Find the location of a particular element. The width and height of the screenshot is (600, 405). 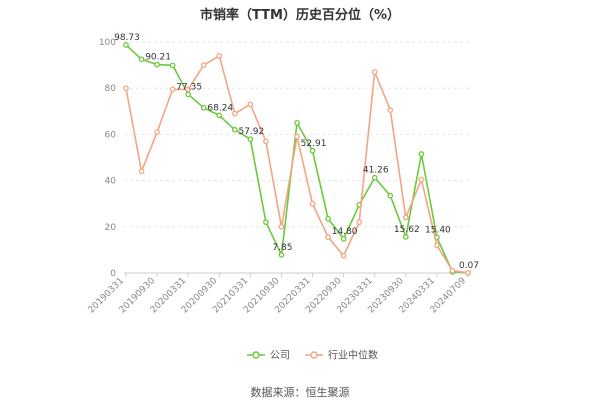

data-label: 15.40 is located at coordinates (438, 230).